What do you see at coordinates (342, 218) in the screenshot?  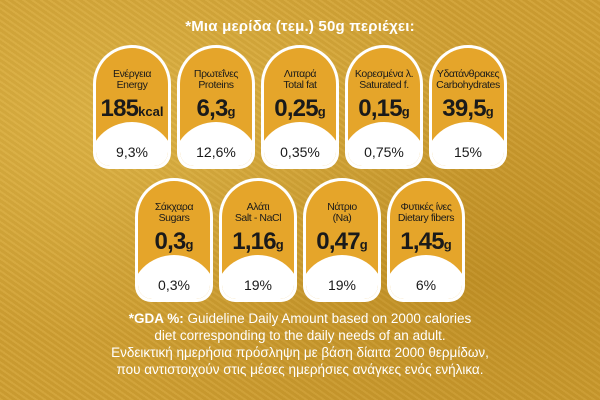 I see `label-english: (Na)` at bounding box center [342, 218].